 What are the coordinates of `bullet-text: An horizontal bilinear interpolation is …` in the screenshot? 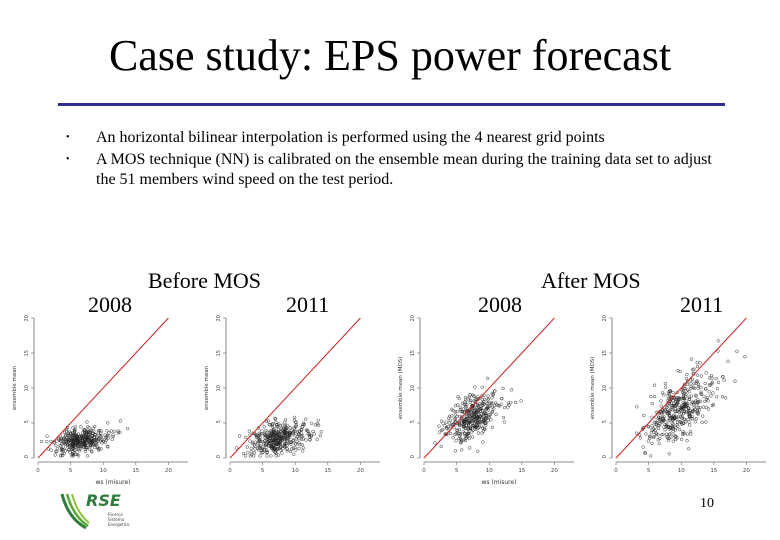 It's located at (350, 137).